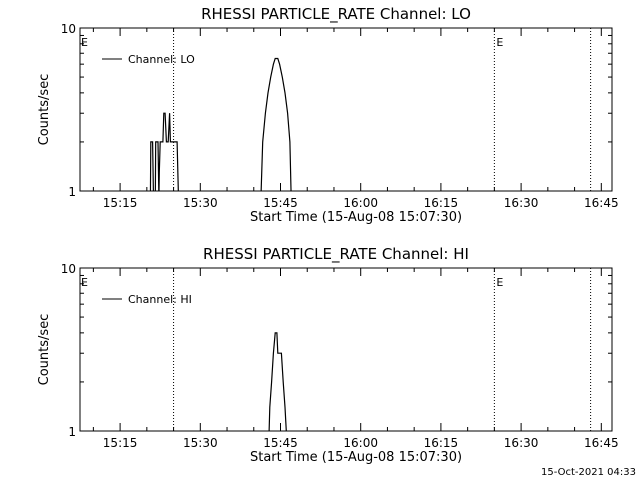 Image resolution: width=640 pixels, height=480 pixels. Describe the element at coordinates (220, 124) in the screenshot. I see `series-line-lo` at that location.